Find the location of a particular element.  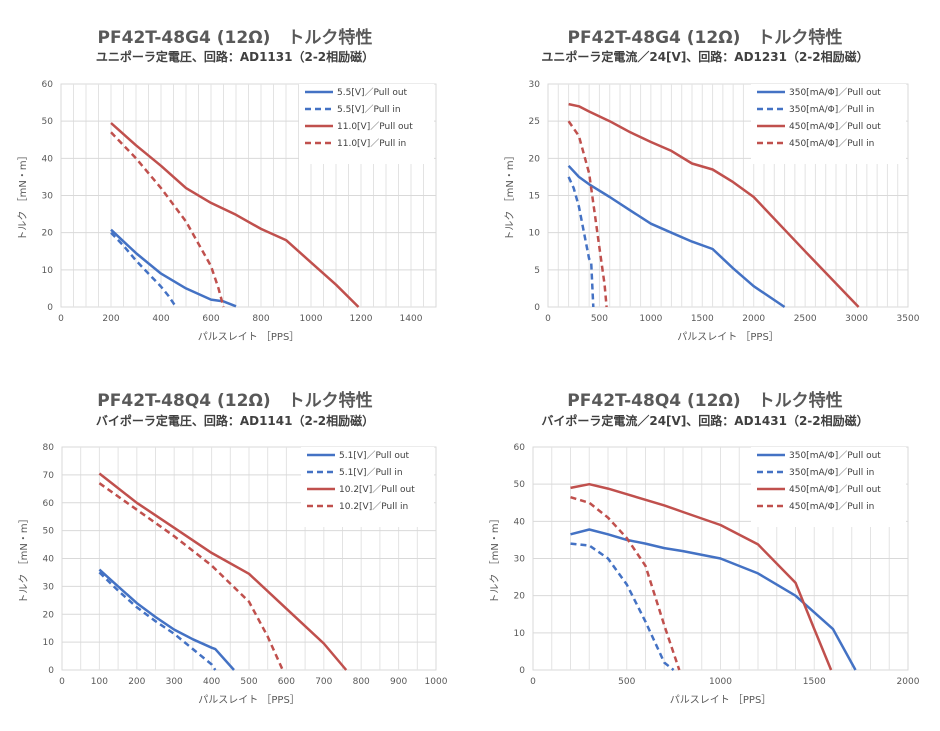

x-tick-label: 3000 is located at coordinates (856, 319).